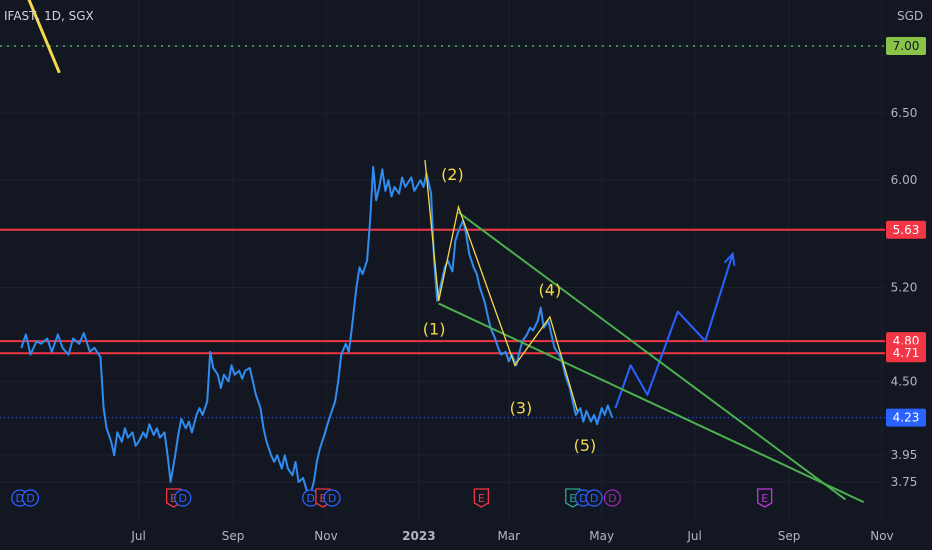 This screenshot has width=932, height=550. I want to click on x-tick-label: Mar, so click(508, 536).